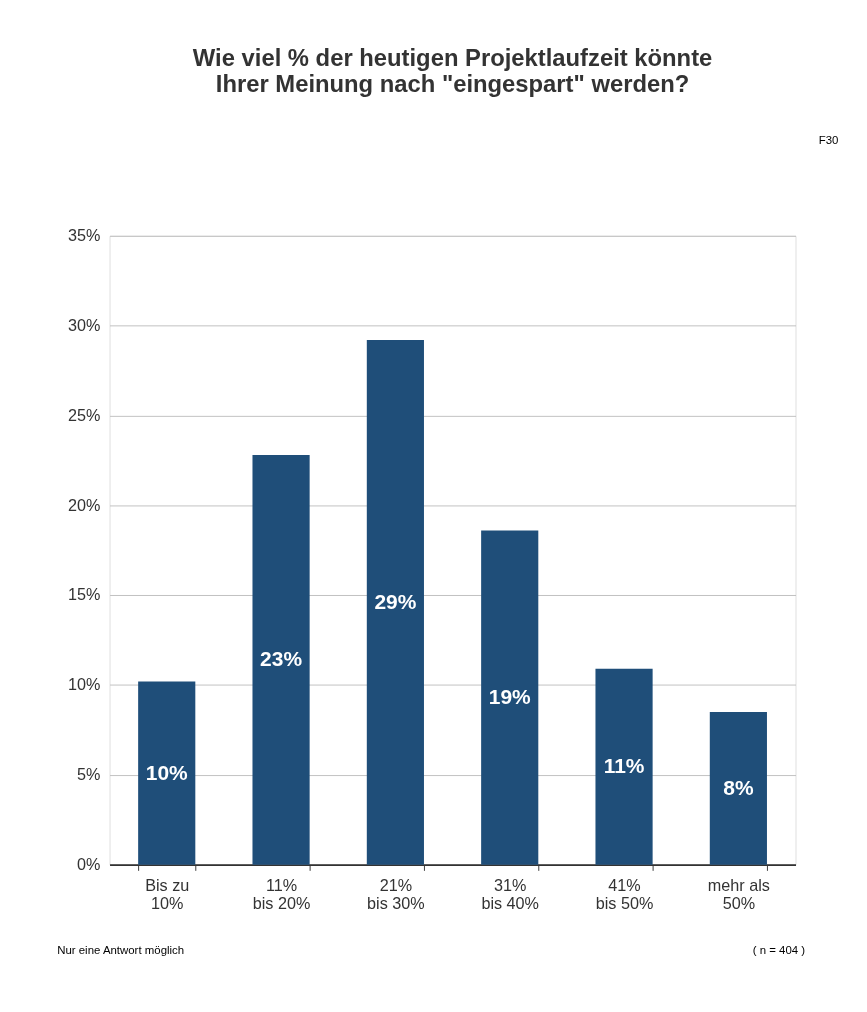 This screenshot has height=1012, width=867. Describe the element at coordinates (779, 950) in the screenshot. I see `text: ( n = 404 )` at that location.